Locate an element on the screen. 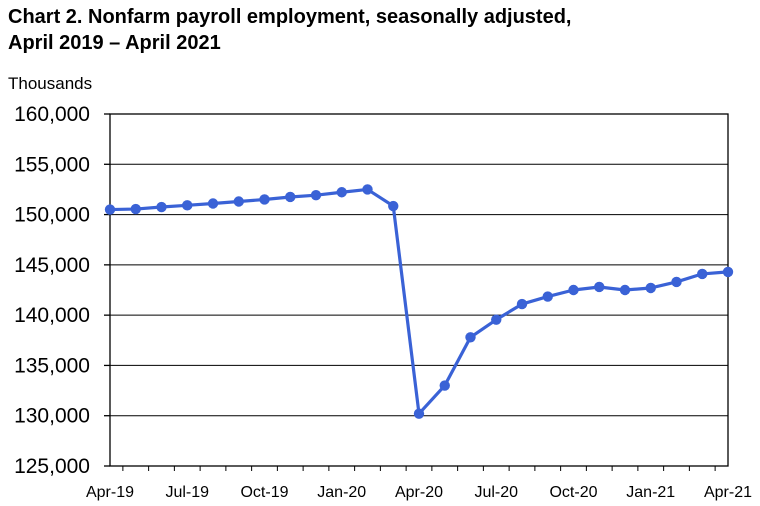 The width and height of the screenshot is (760, 506). y-tick-label: 155,000 is located at coordinates (52, 164).